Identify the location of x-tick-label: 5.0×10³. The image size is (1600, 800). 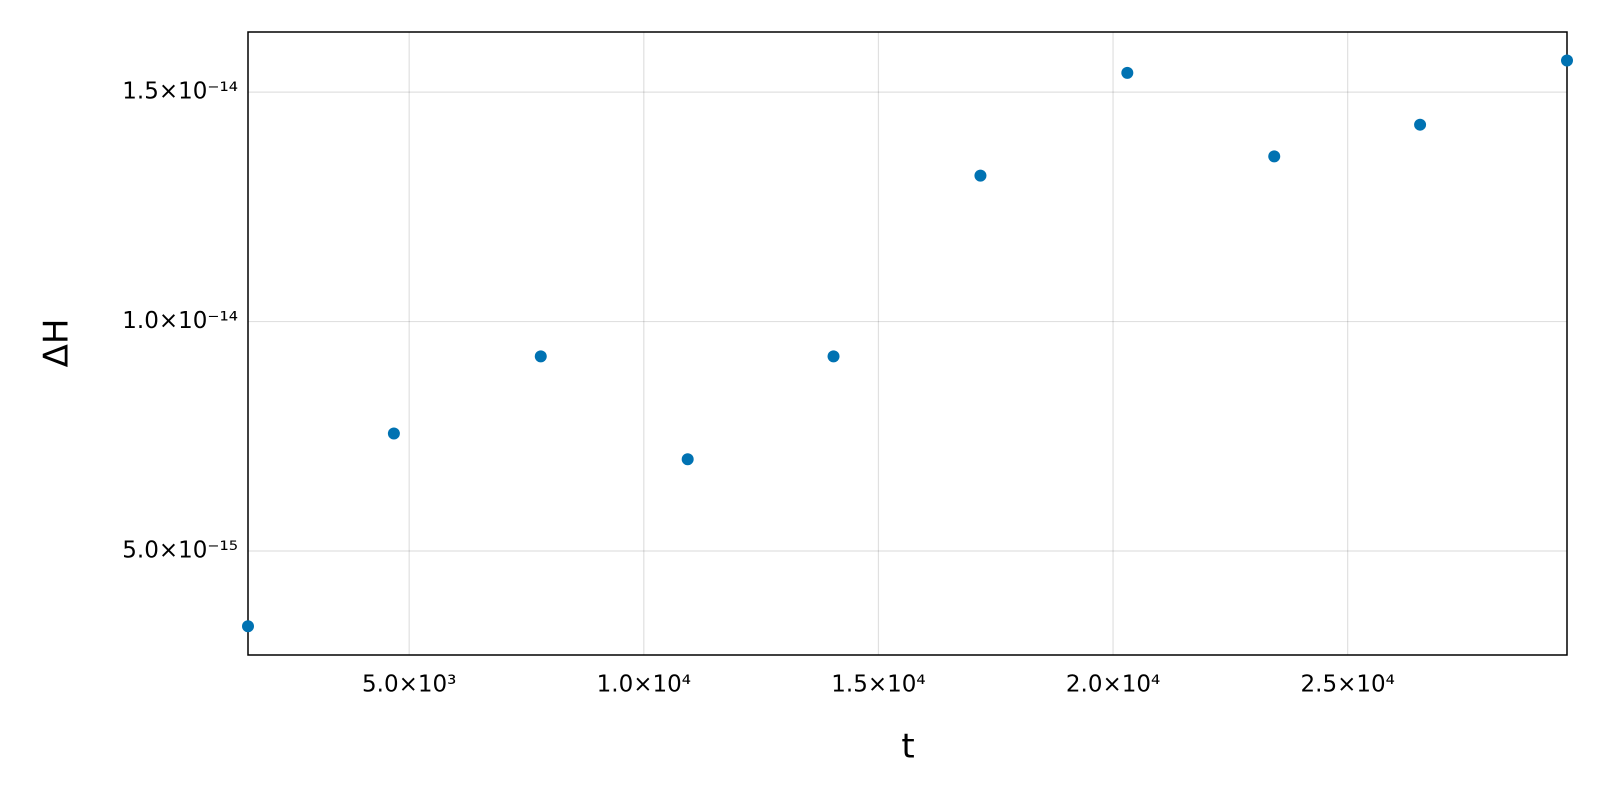
(409, 685).